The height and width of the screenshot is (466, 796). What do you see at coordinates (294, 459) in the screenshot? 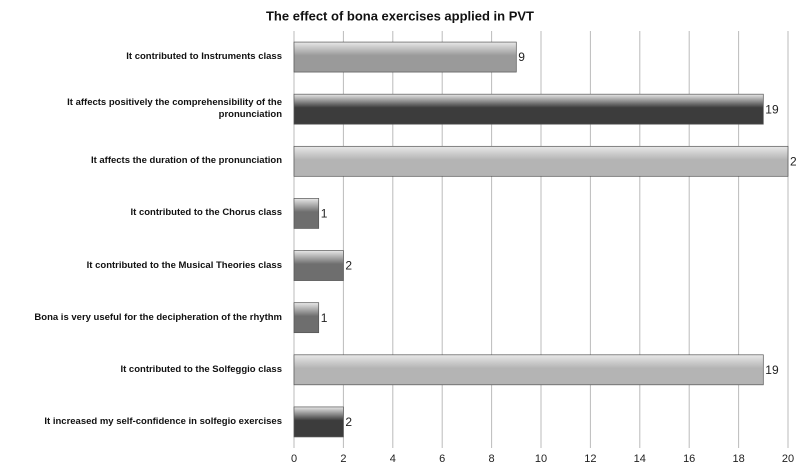
I see `x-tick-label: 0` at bounding box center [294, 459].